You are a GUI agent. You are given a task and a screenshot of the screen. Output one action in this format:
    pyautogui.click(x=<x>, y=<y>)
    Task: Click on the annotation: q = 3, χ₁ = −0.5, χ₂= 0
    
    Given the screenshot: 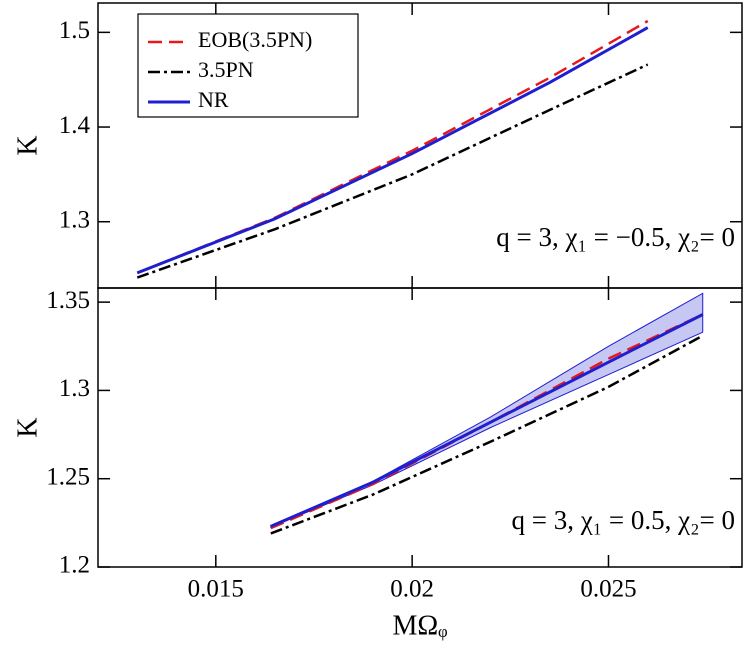 What is the action you would take?
    pyautogui.click(x=615, y=237)
    